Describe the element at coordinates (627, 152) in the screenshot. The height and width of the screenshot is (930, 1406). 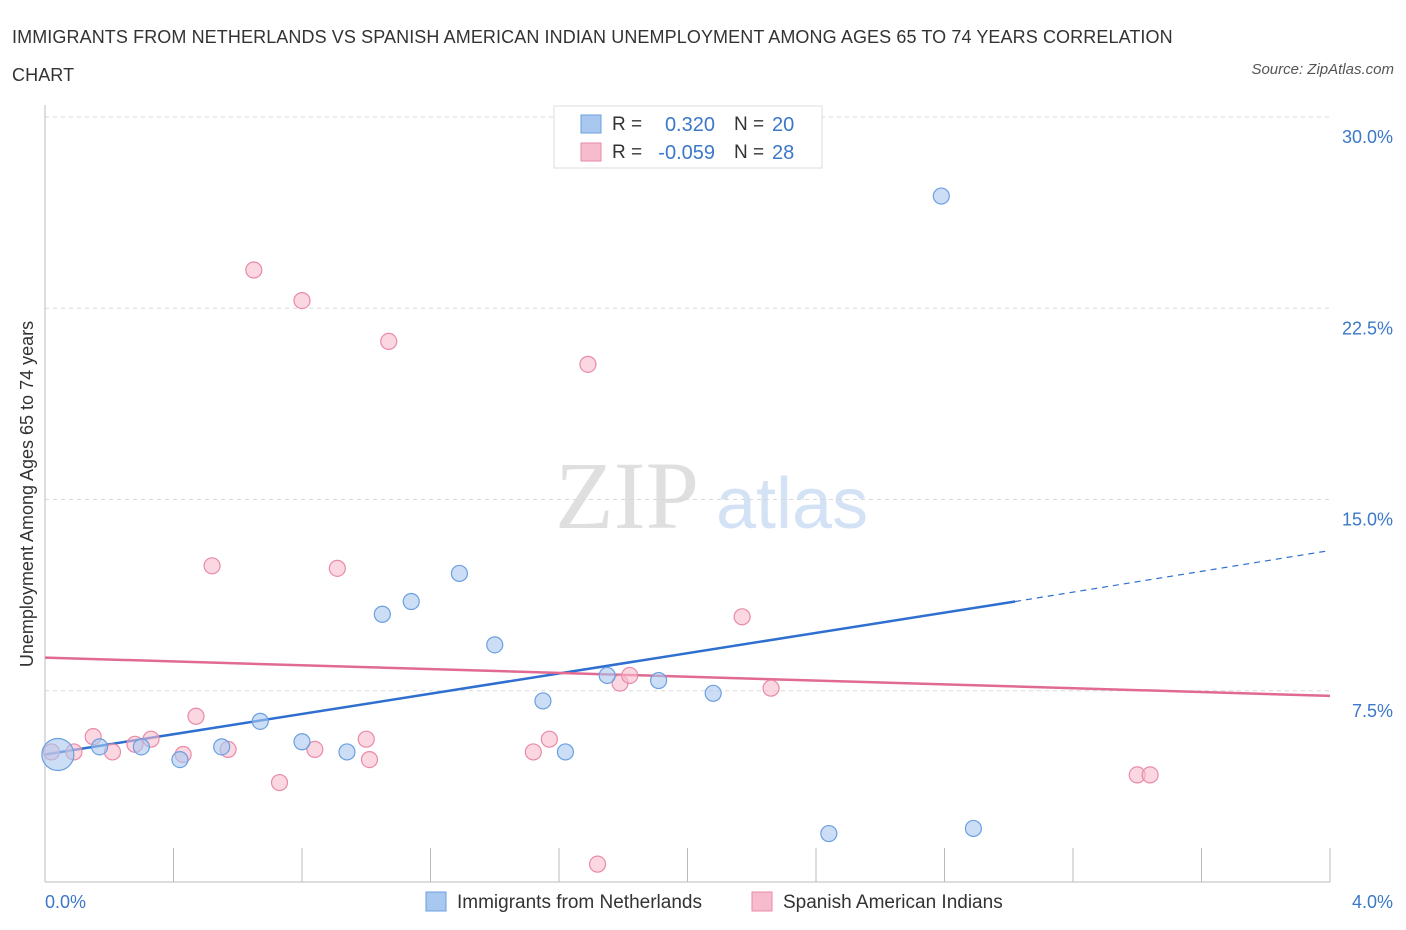
I see `legend-r-label-2: R =` at that location.